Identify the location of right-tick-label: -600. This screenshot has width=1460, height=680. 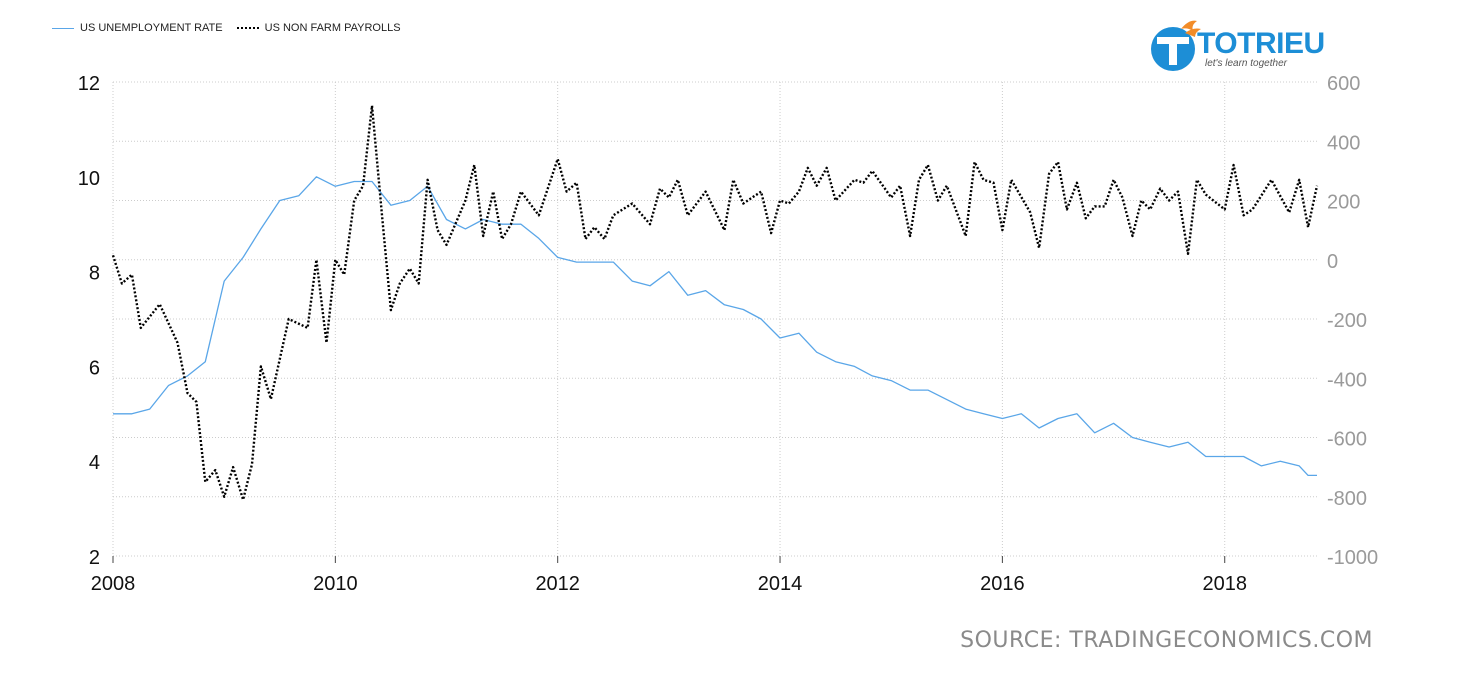
(1347, 440).